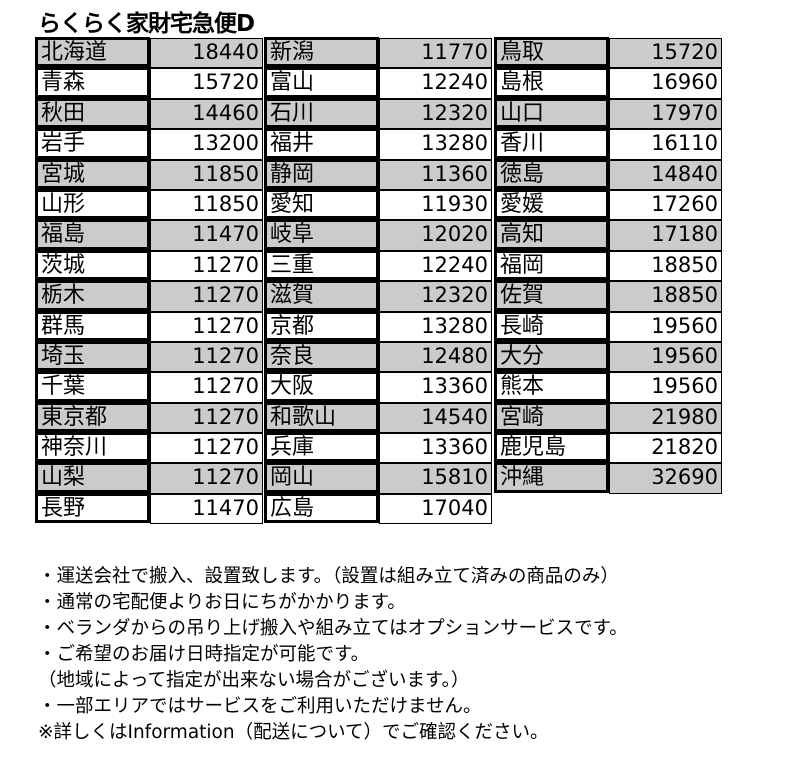  I want to click on price-value: 17970, so click(665, 114).